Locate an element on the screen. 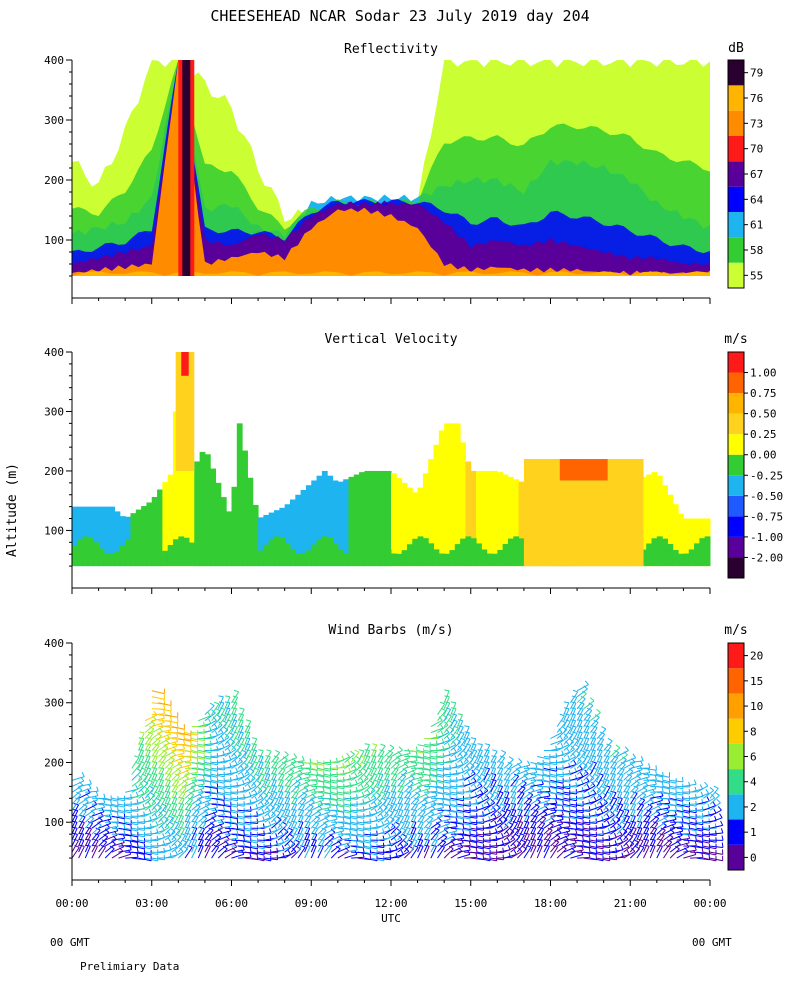 The width and height of the screenshot is (800, 1000). colorbar-tick-label: -1.00 is located at coordinates (766, 537).